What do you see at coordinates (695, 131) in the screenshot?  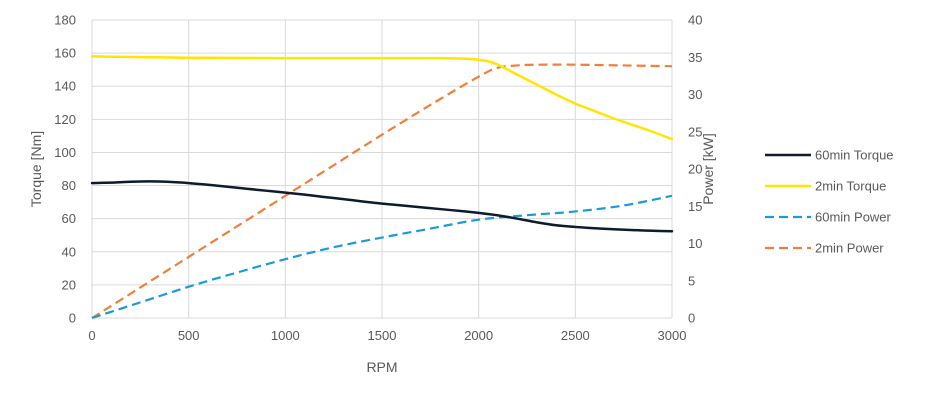 I see `y-right-tick-label: 25` at bounding box center [695, 131].